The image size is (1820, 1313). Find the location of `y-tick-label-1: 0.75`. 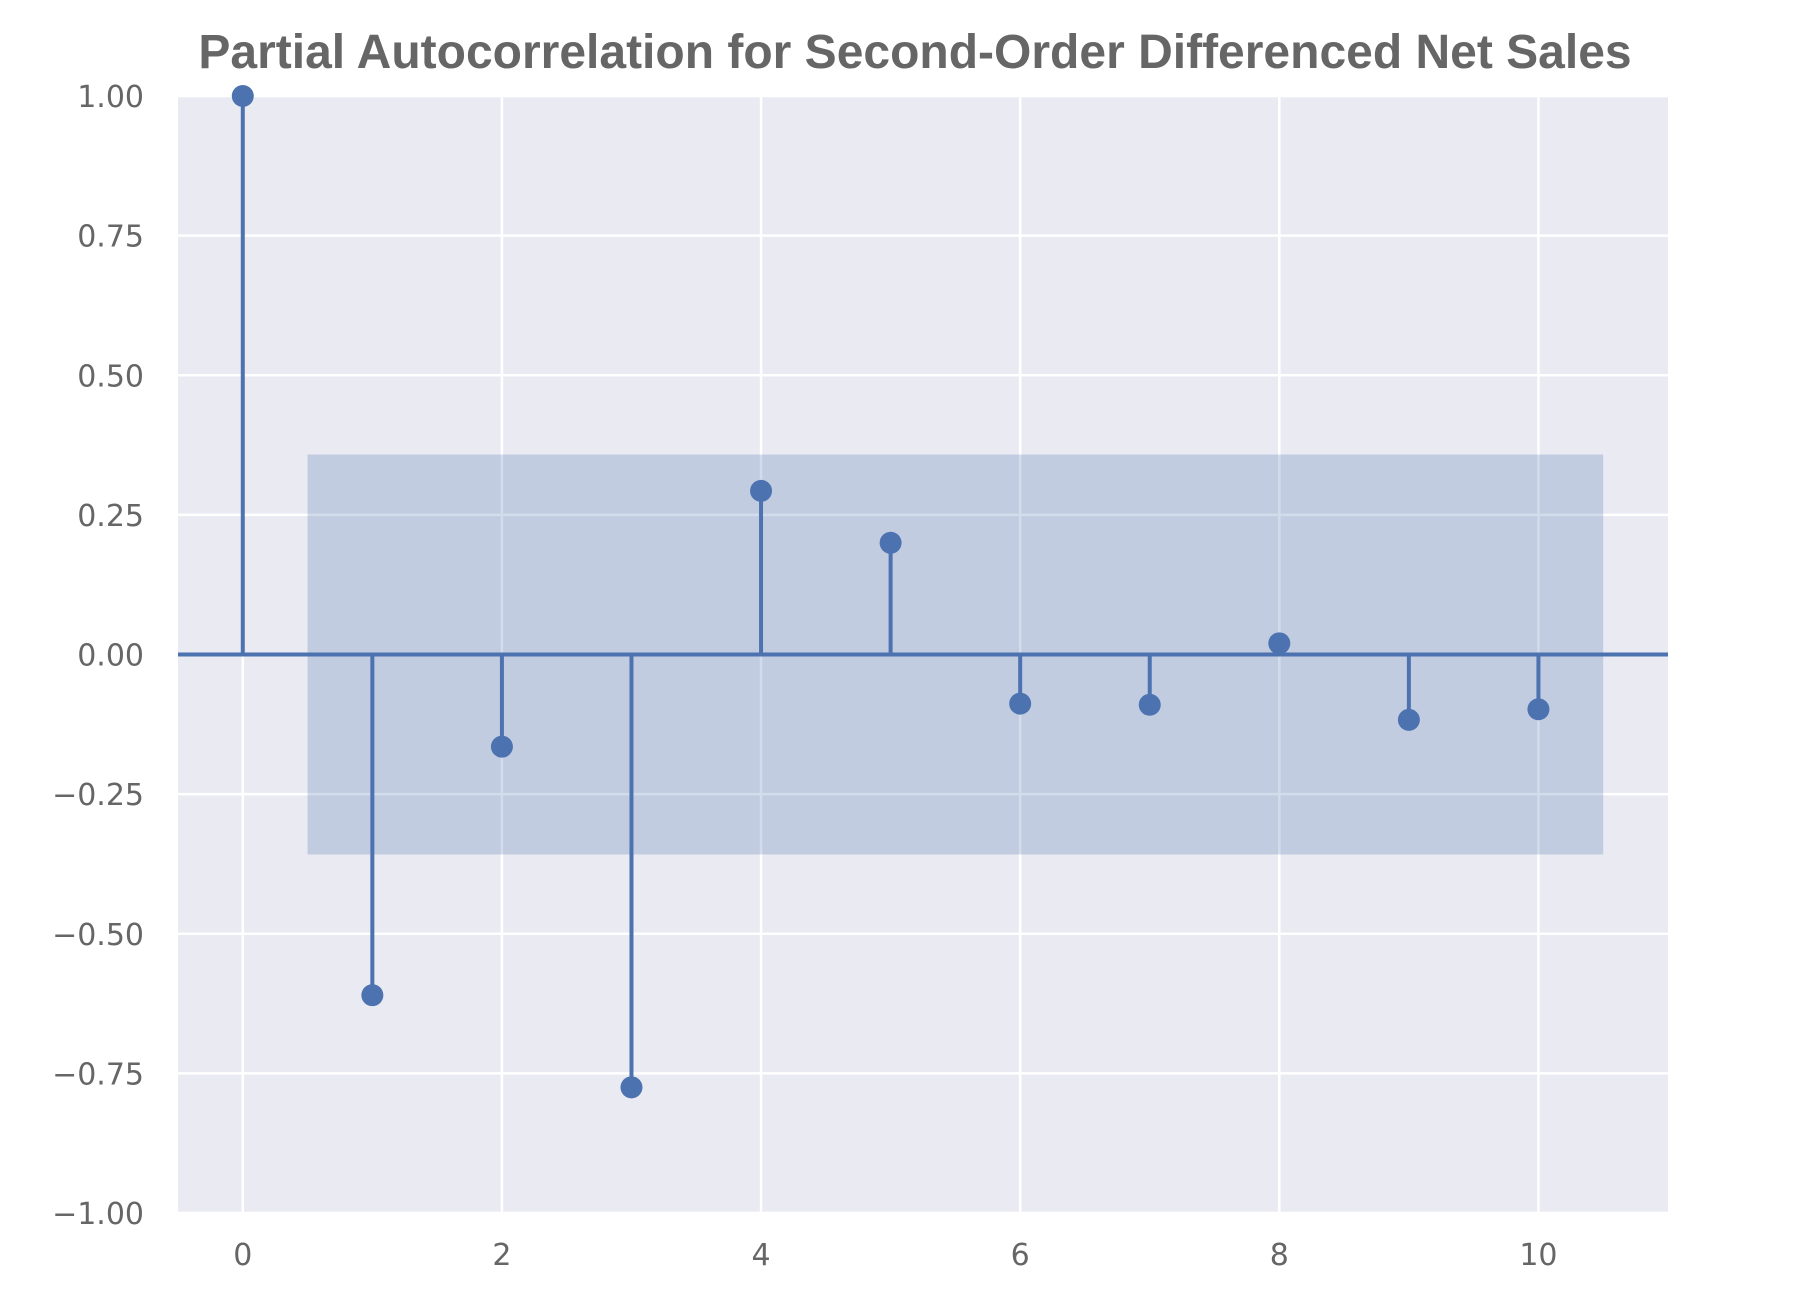

y-tick-label-1: 0.75 is located at coordinates (110, 237).